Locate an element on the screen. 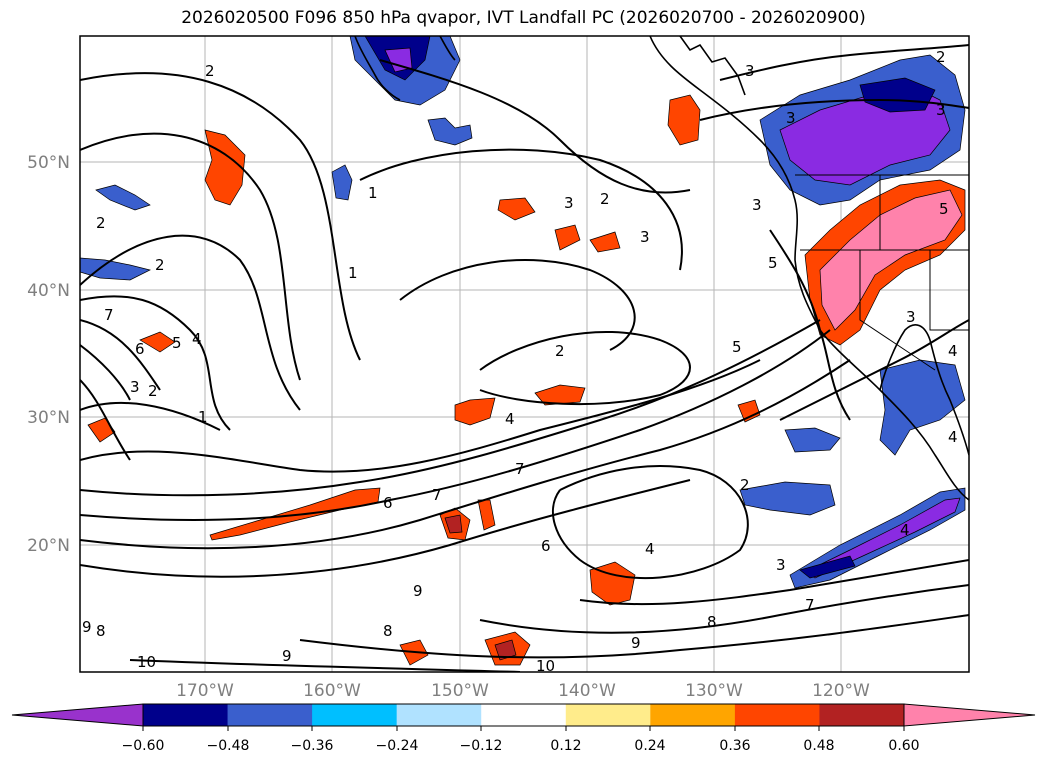  orange-spot-south3 is located at coordinates (612, 583).